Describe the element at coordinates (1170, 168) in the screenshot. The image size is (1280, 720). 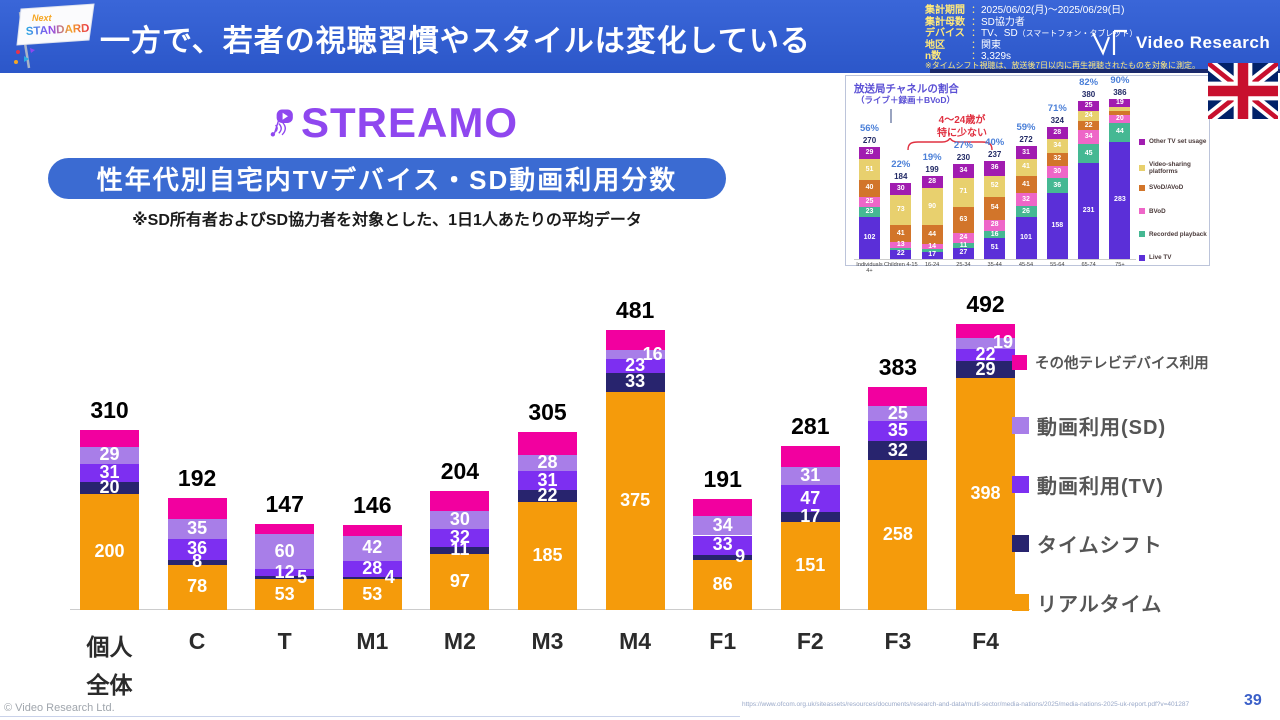
I see `inset-legend-label: Video-sharing platforms` at that location.